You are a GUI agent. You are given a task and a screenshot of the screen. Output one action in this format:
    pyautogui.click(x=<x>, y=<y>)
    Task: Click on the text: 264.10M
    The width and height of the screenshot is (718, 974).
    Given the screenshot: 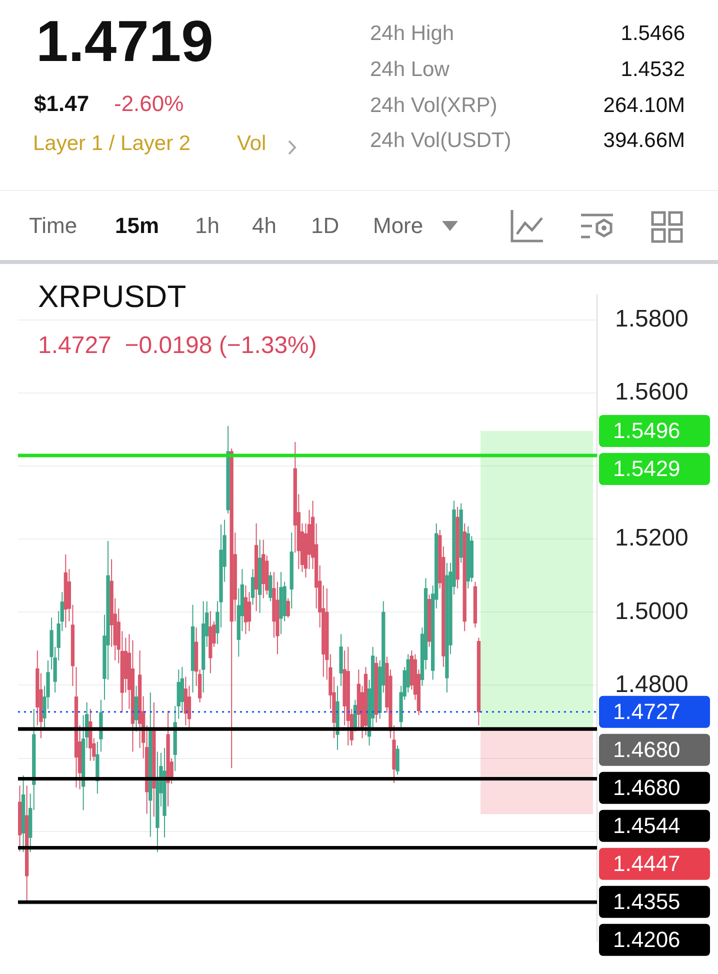 What is the action you would take?
    pyautogui.click(x=644, y=106)
    